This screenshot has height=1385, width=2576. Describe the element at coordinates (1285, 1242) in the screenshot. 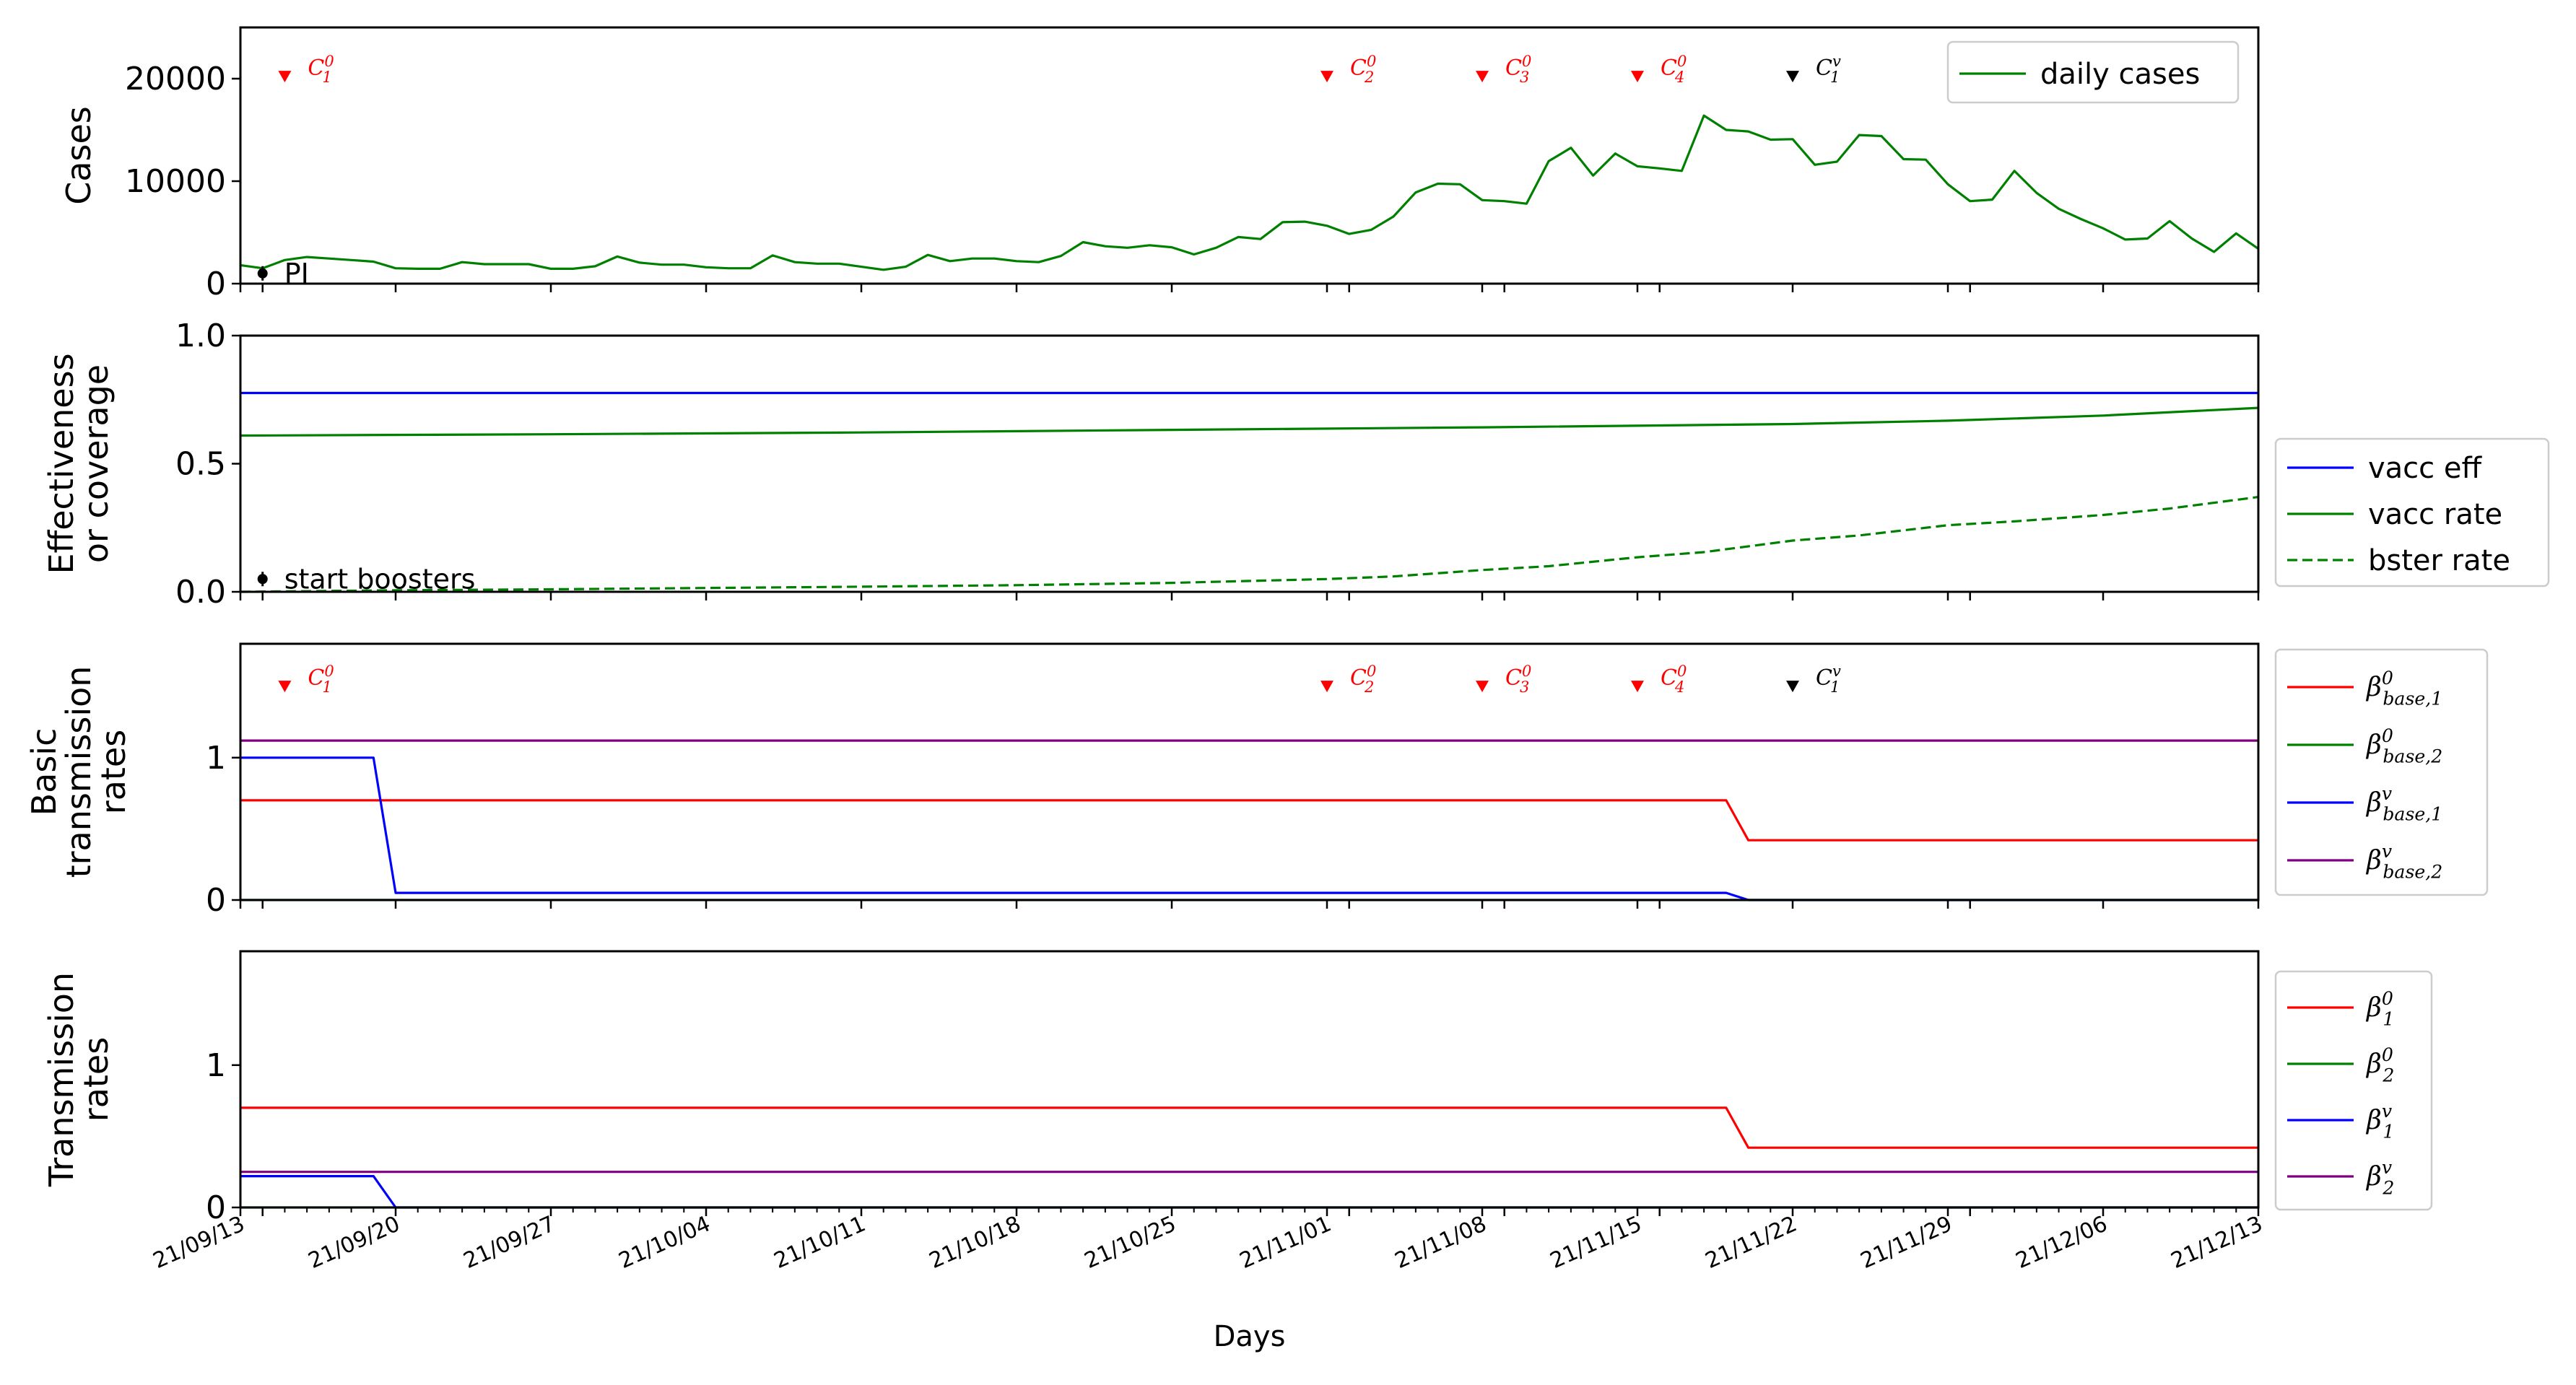

I see `x-tick-label: 21/11/01` at that location.